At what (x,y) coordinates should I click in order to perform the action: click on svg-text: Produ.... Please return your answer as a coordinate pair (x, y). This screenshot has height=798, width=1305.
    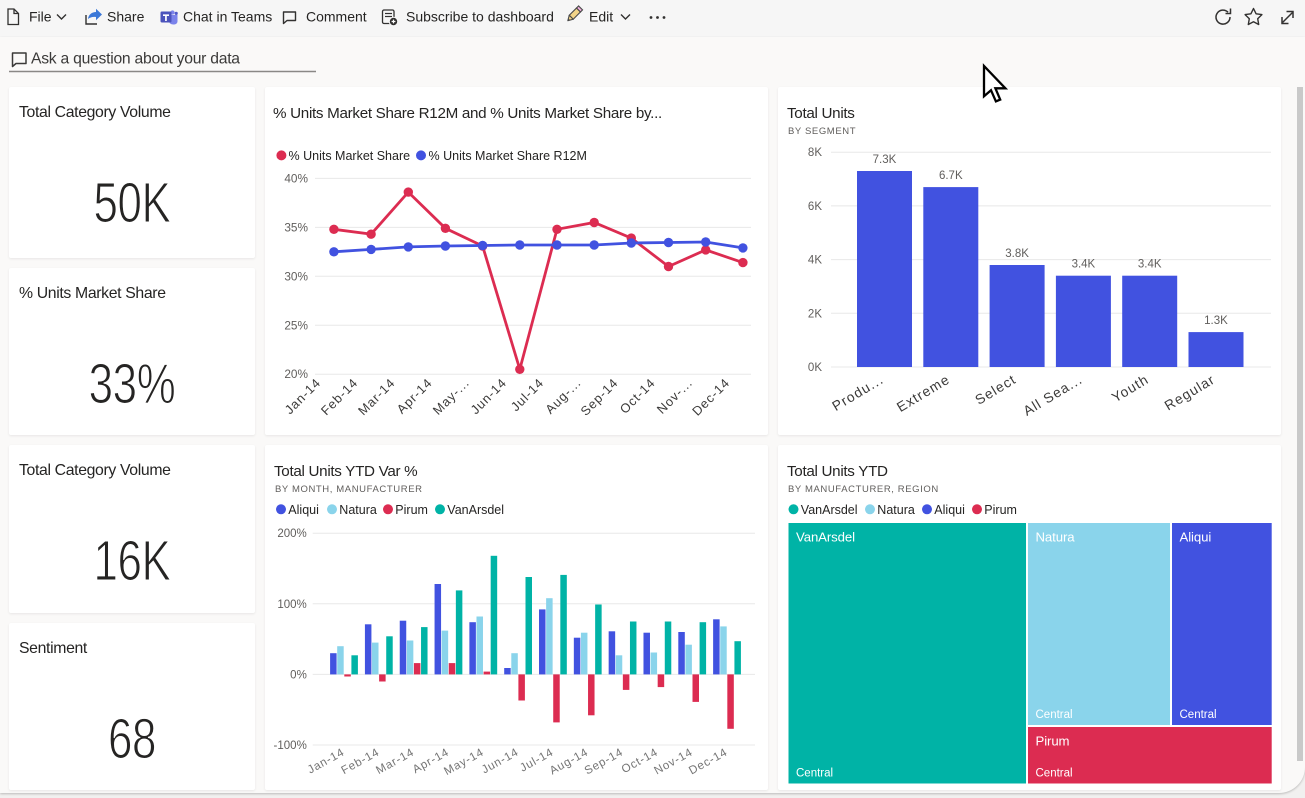
    Looking at the image, I should click on (858, 393).